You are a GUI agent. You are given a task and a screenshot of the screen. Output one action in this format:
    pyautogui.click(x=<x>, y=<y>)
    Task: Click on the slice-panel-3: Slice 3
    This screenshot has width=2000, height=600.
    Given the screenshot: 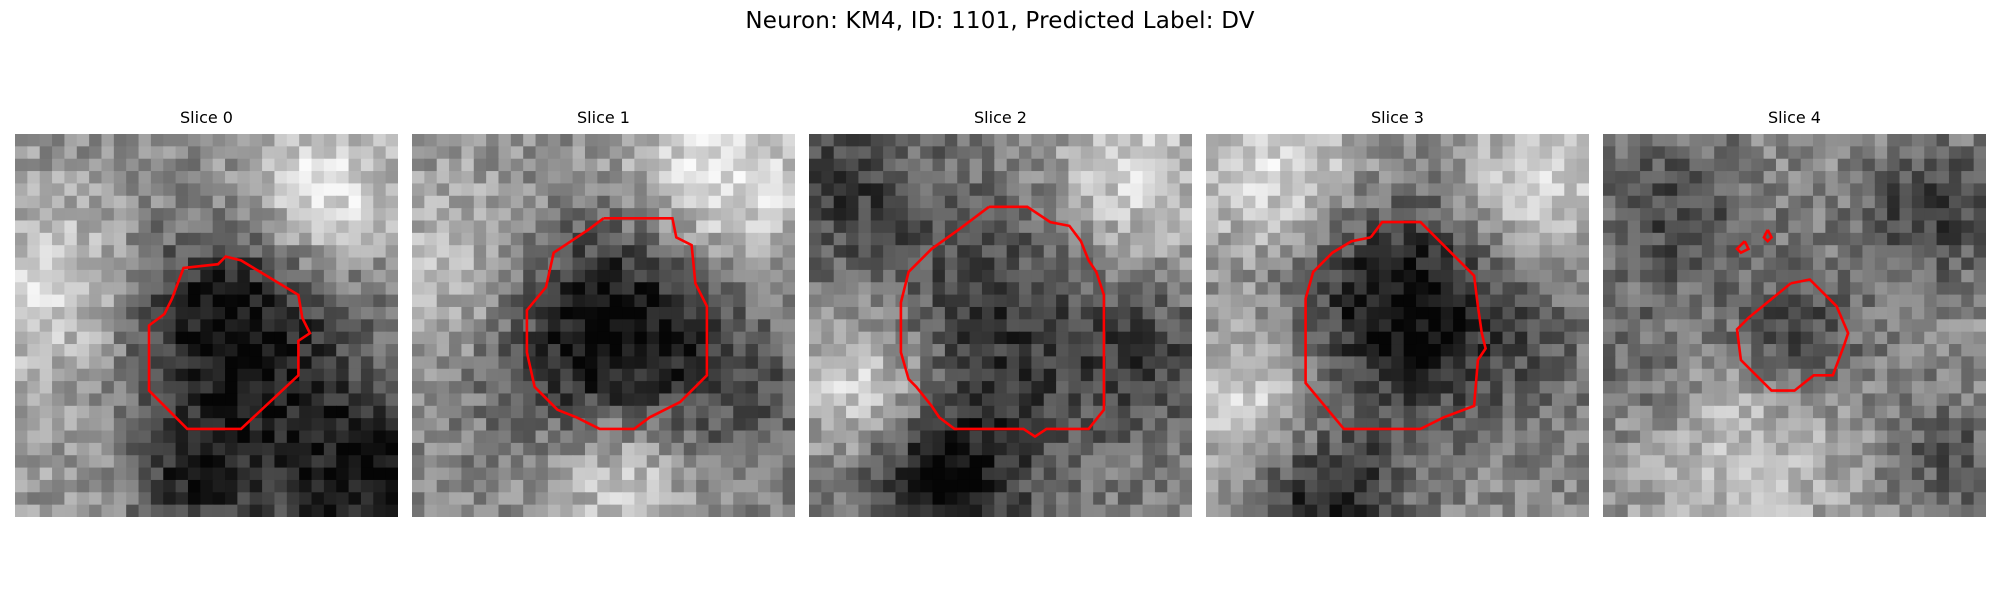 What is the action you would take?
    pyautogui.click(x=1397, y=312)
    